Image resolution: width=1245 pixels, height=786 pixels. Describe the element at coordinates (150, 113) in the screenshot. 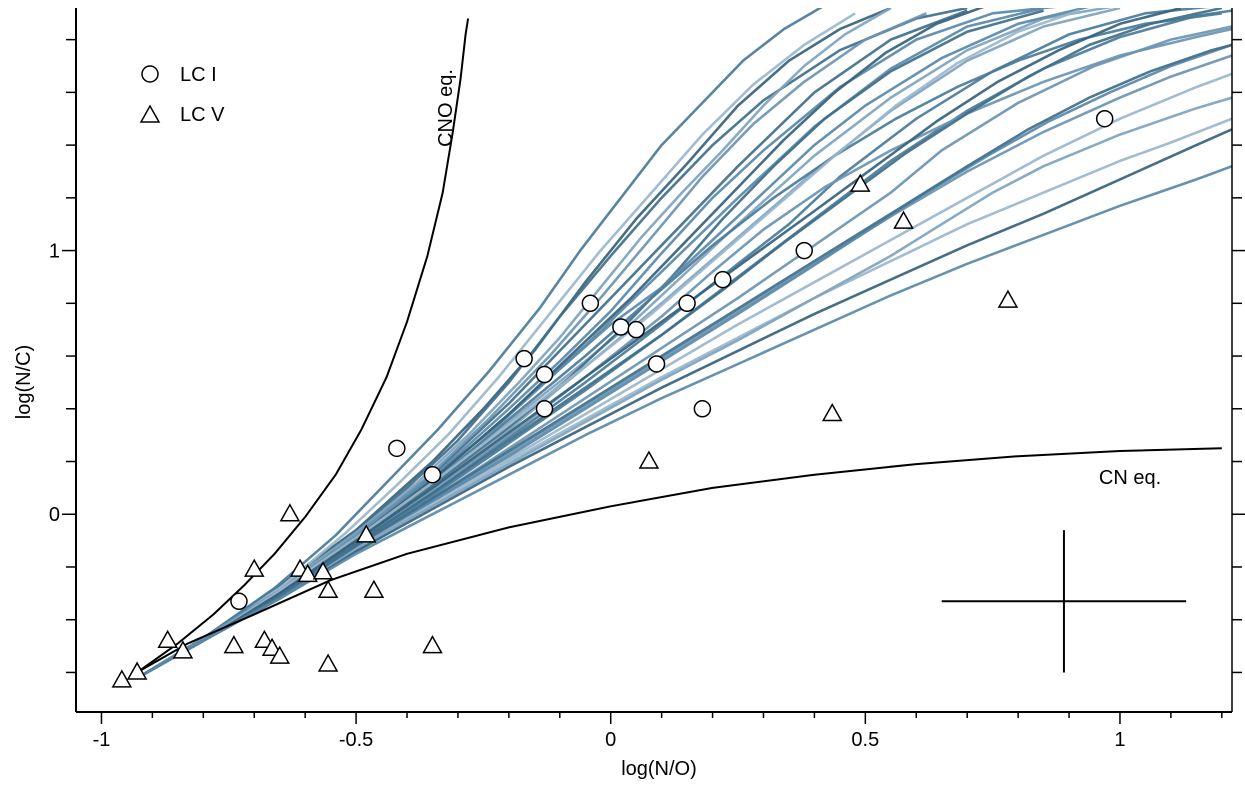

I see `legend-triangle-marker` at that location.